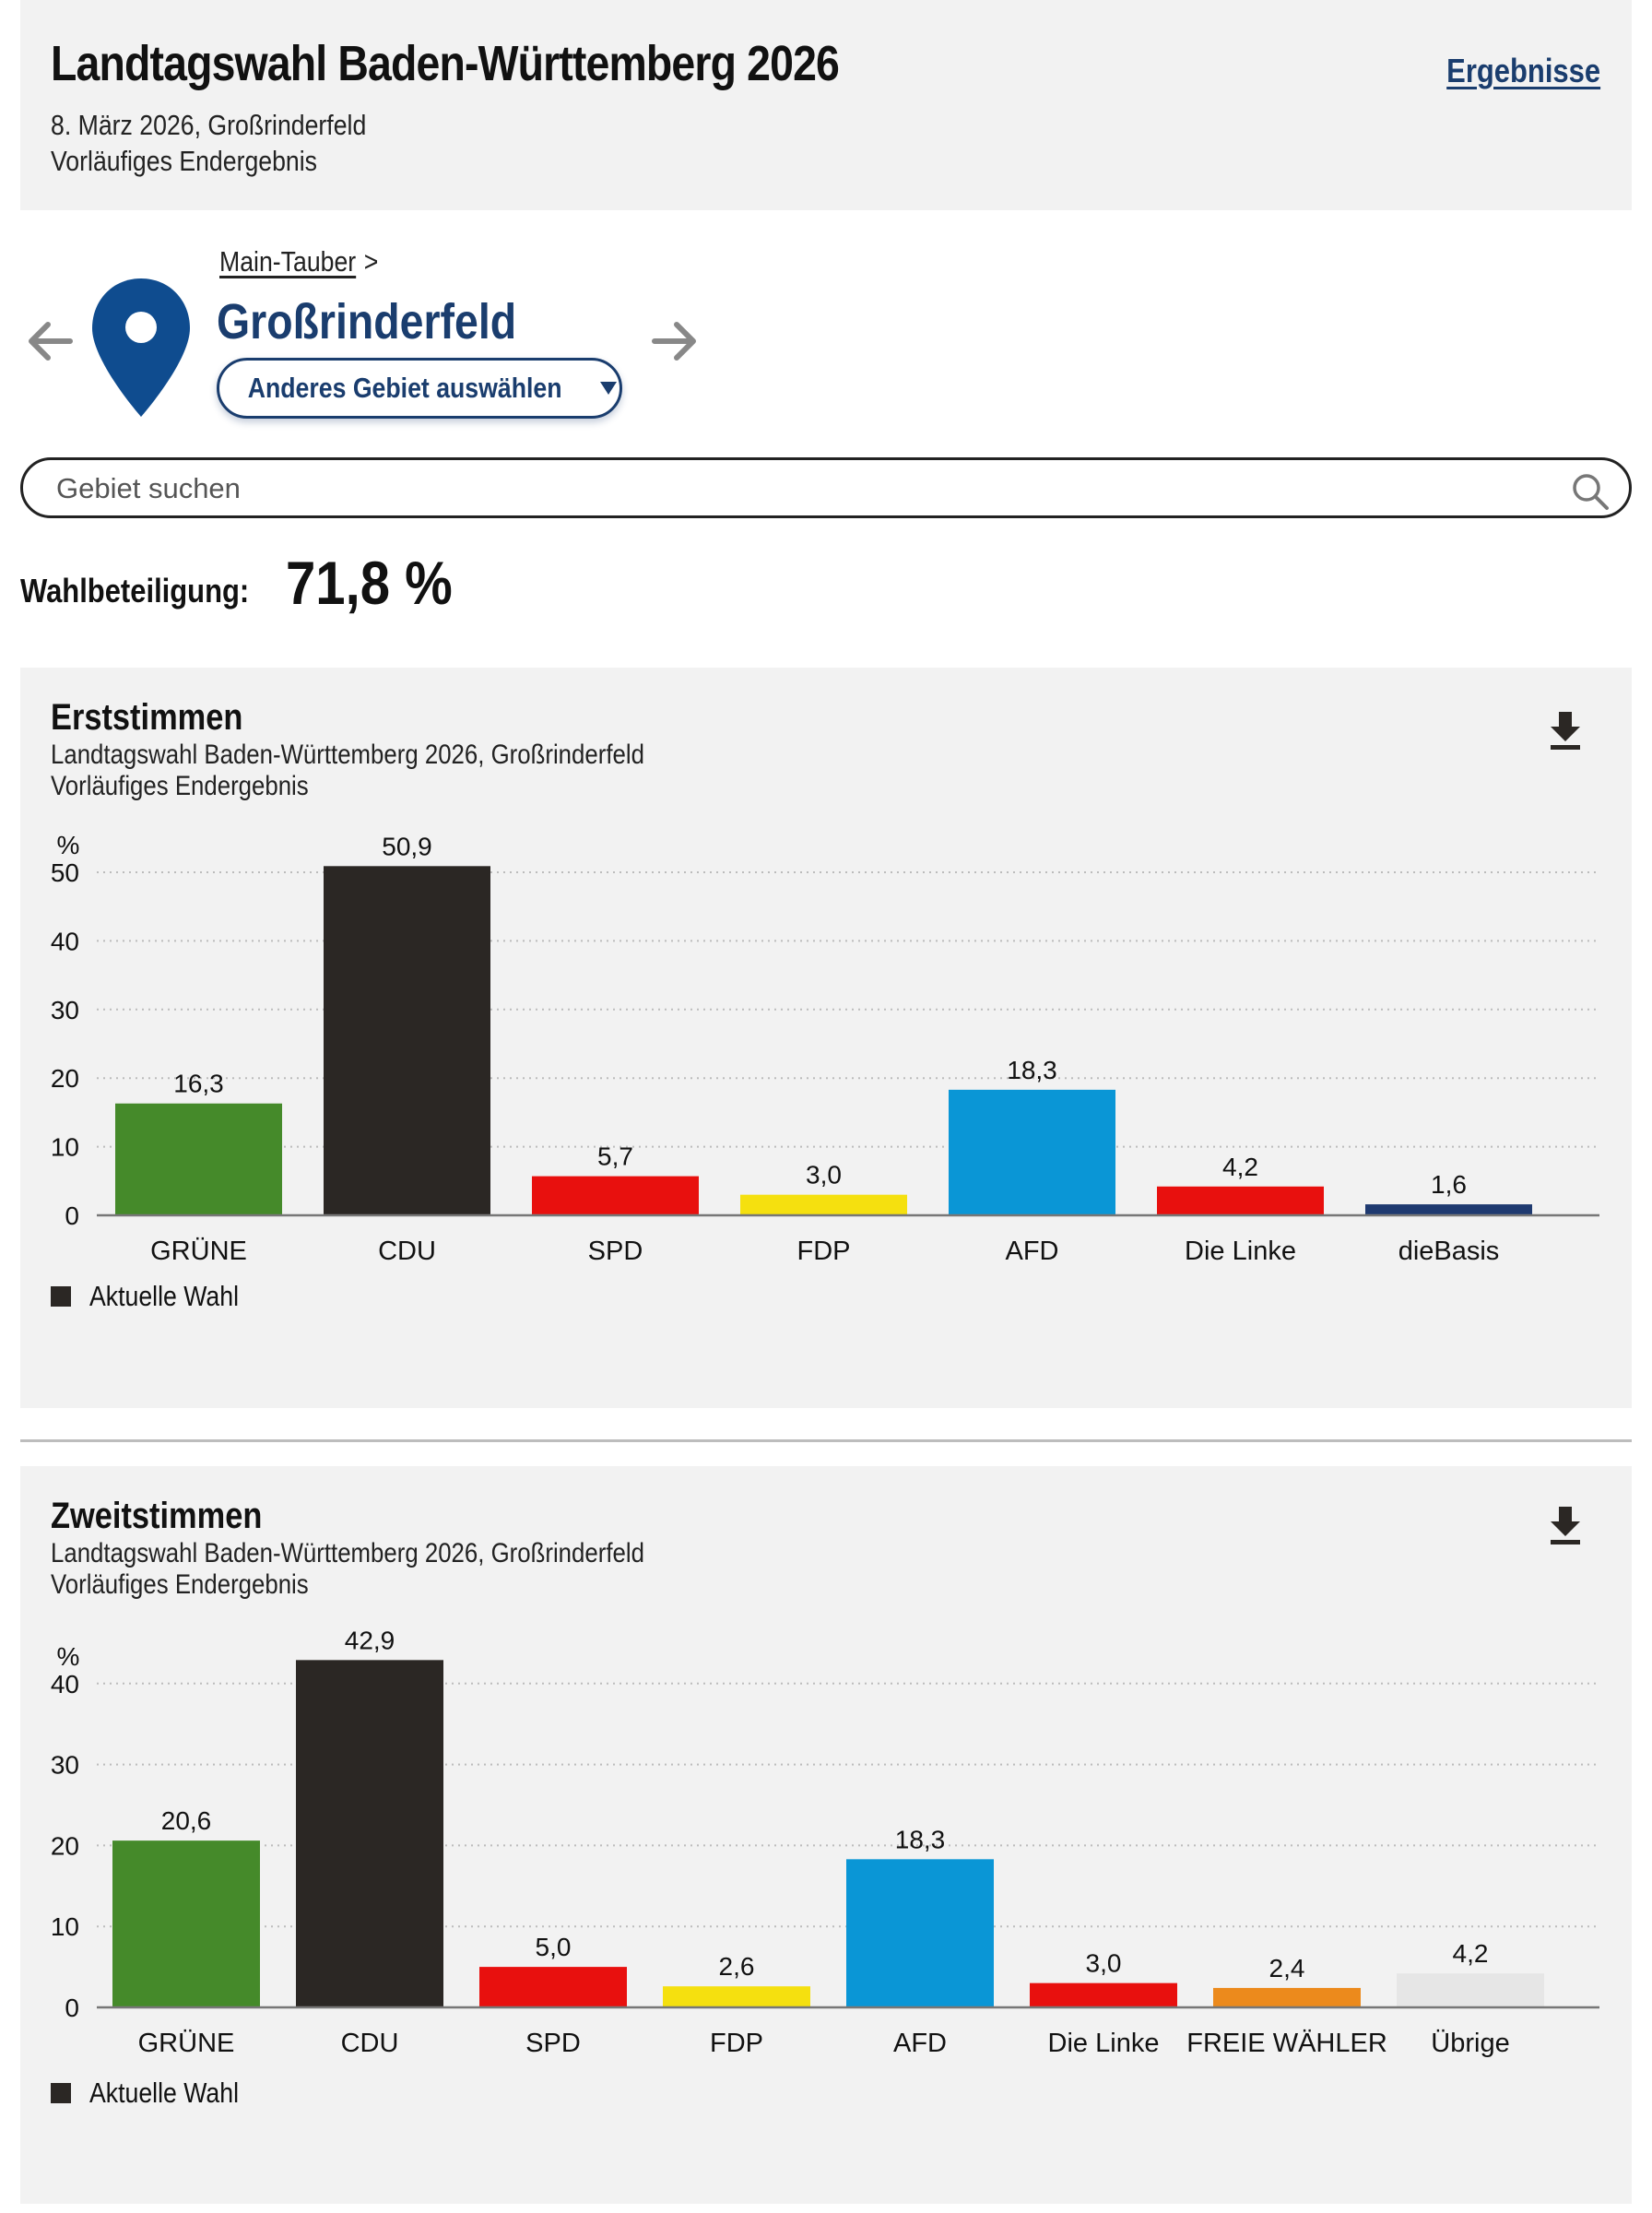 Image resolution: width=1652 pixels, height=2213 pixels. I want to click on header-panel, so click(826, 105).